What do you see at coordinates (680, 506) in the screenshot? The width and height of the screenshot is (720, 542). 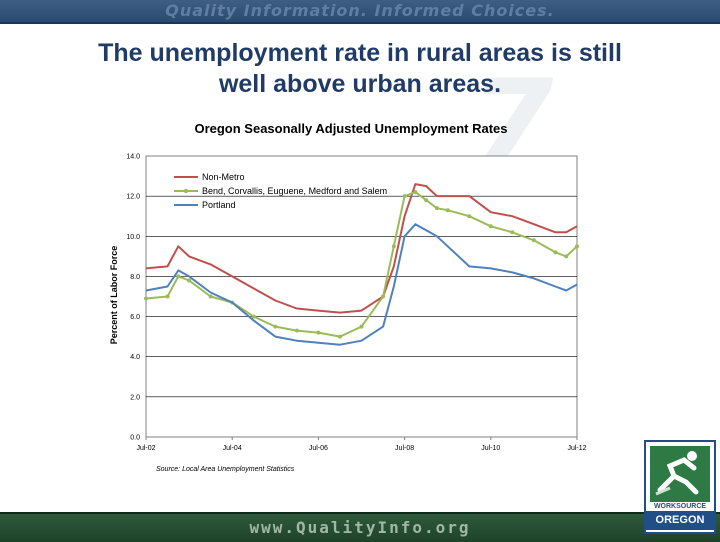 I see `logo-line1: WORKSOURCE` at bounding box center [680, 506].